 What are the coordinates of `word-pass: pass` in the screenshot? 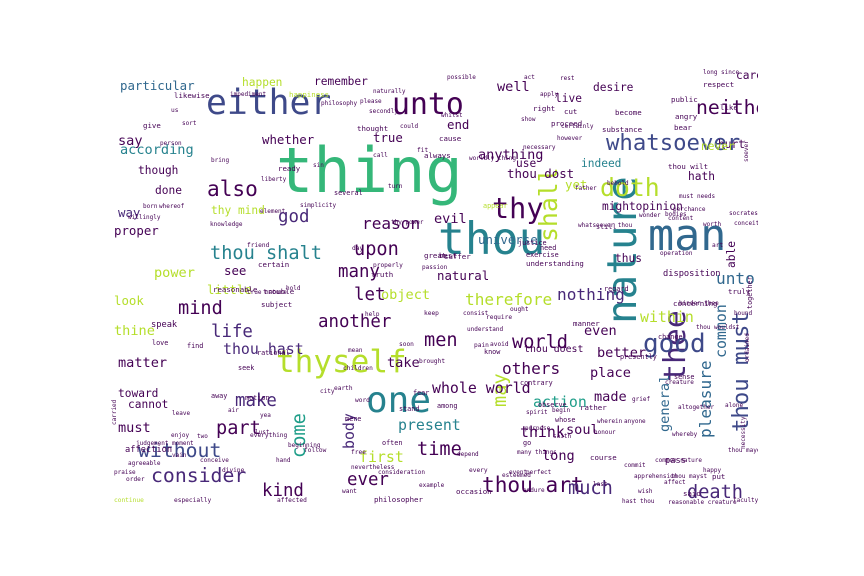 It's located at (675, 461).